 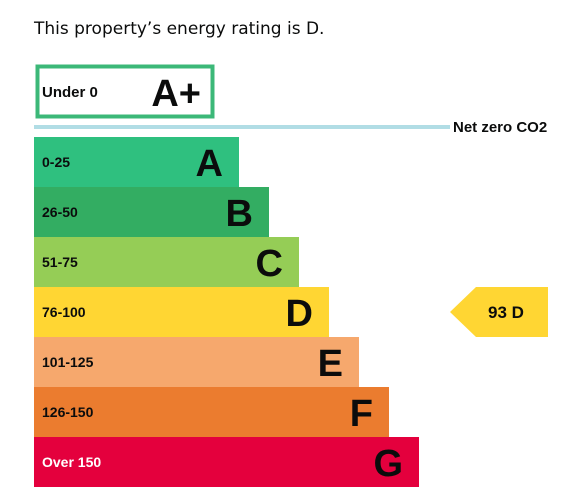 I want to click on band-e-letter: E, so click(x=330, y=364).